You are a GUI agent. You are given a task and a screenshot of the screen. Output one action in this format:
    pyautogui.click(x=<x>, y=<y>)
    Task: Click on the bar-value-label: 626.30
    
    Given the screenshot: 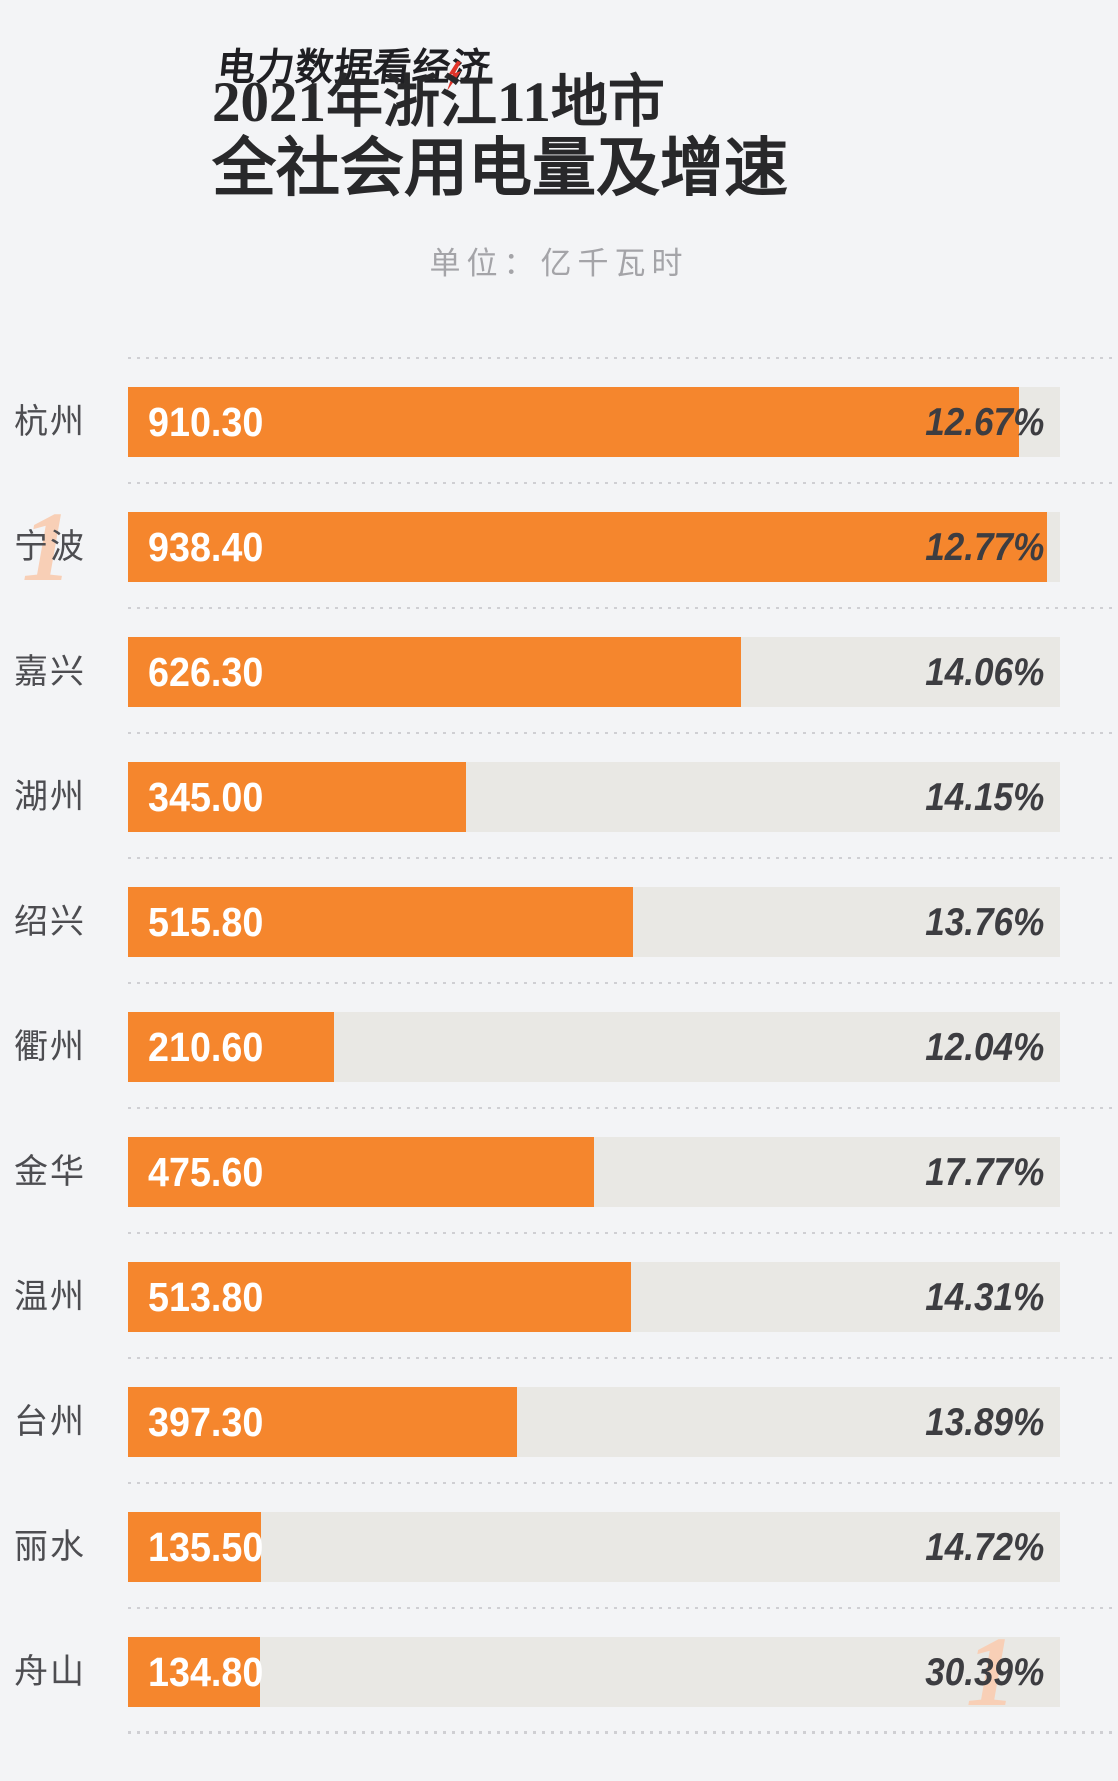 What is the action you would take?
    pyautogui.click(x=206, y=672)
    